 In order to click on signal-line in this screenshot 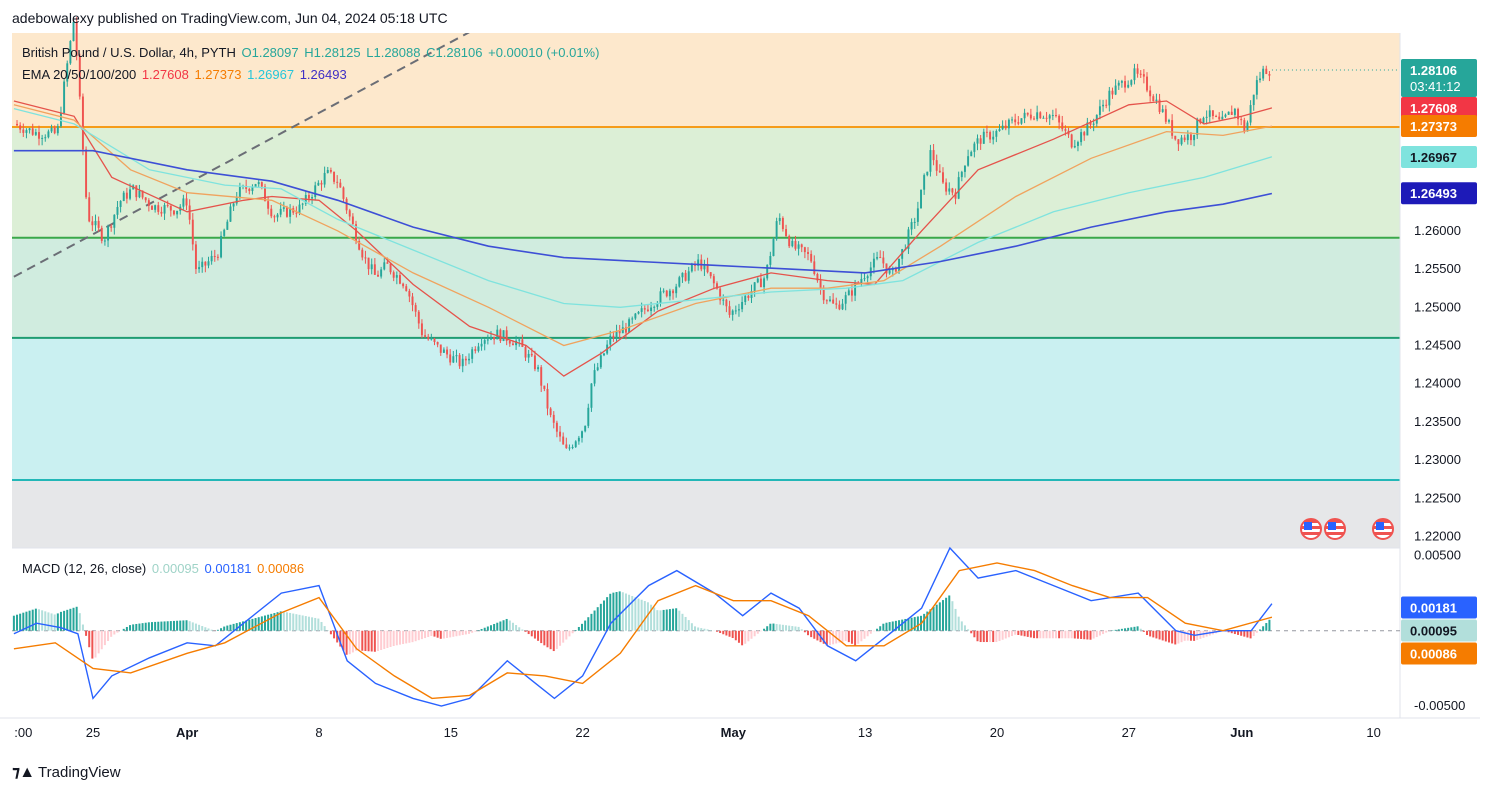, I will do `click(643, 631)`.